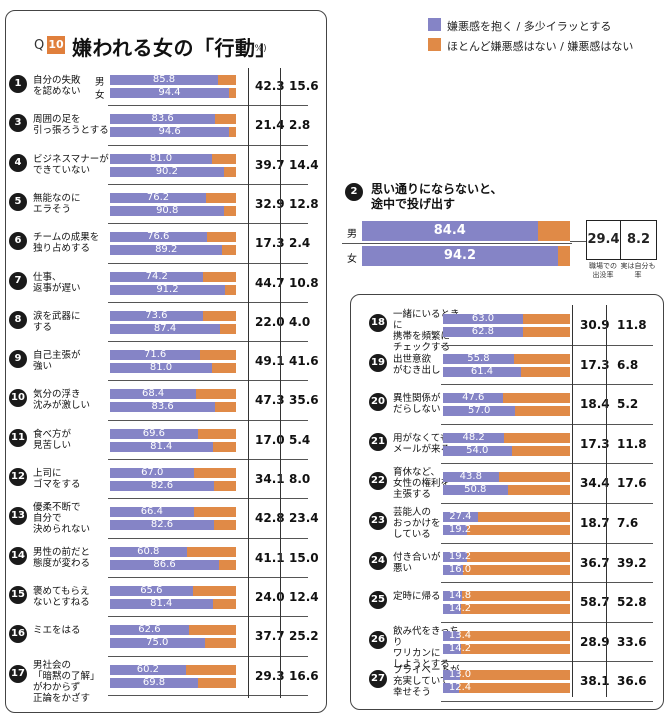 The image size is (670, 719). I want to click on featured-col2-label-line: 実は自分も, so click(638, 266).